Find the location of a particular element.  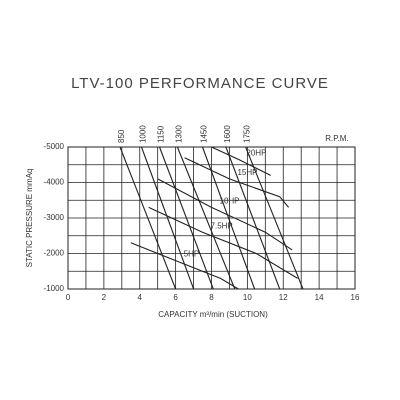

rpm-value-label: 1000 is located at coordinates (143, 134).